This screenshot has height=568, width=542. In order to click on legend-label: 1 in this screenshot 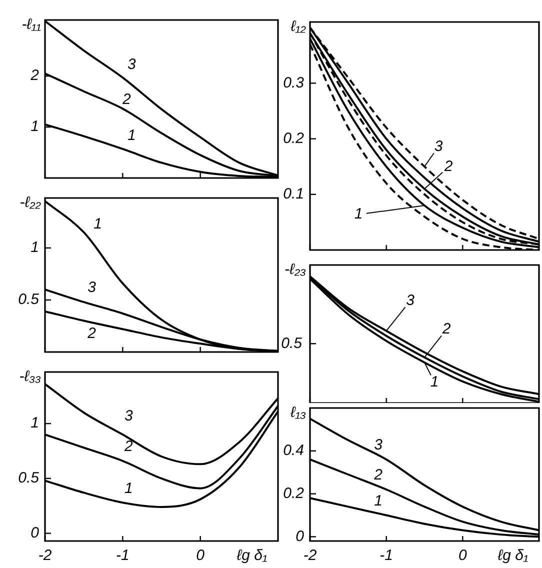, I will do `click(434, 382)`.